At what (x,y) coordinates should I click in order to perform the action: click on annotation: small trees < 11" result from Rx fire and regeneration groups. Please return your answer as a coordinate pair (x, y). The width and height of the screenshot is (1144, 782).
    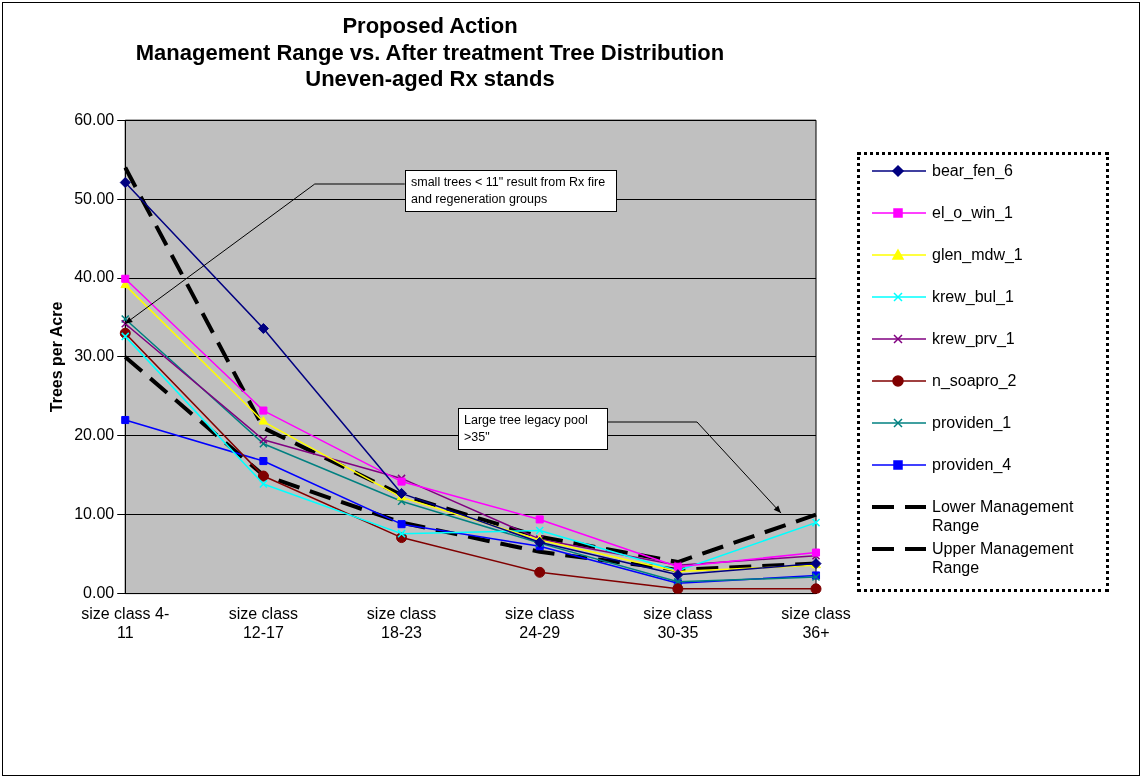
    Looking at the image, I should click on (511, 191).